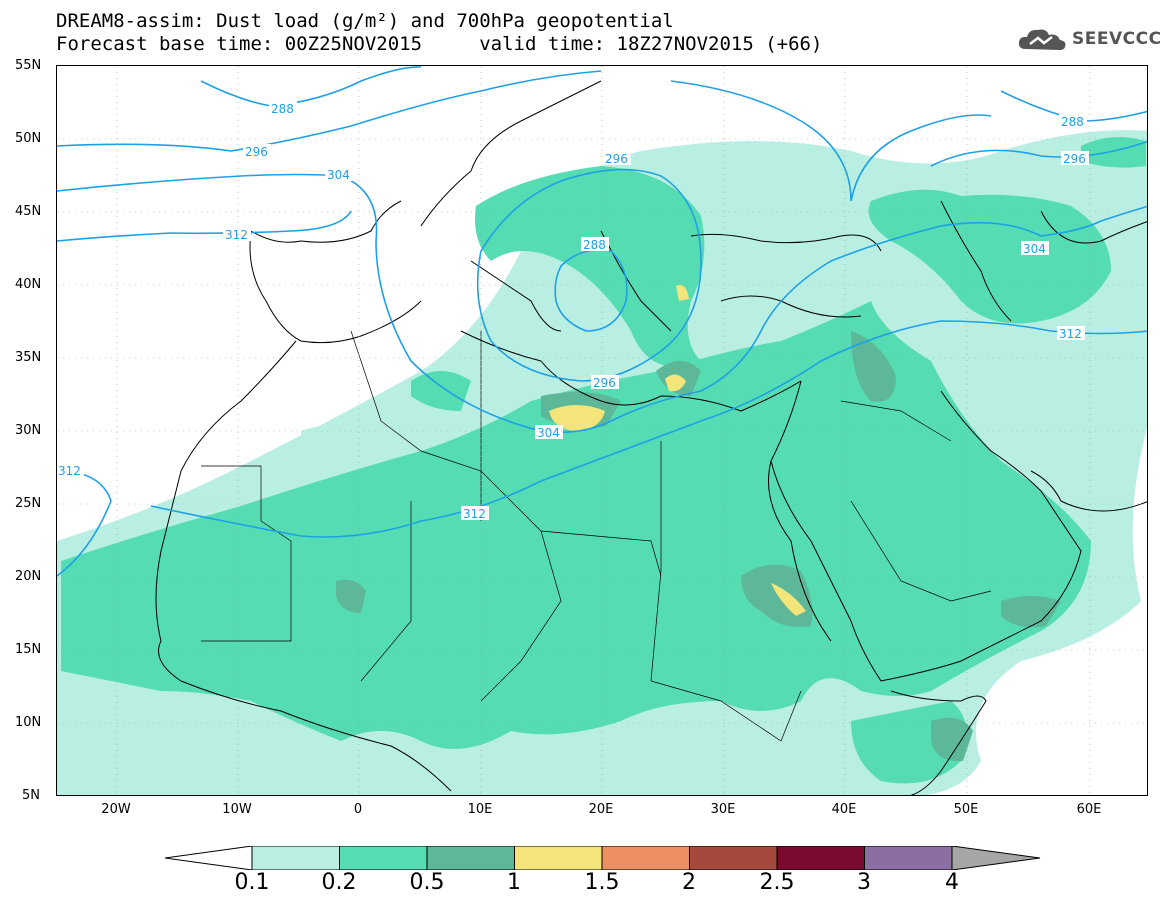  I want to click on colorbar-label-4: 4, so click(952, 882).